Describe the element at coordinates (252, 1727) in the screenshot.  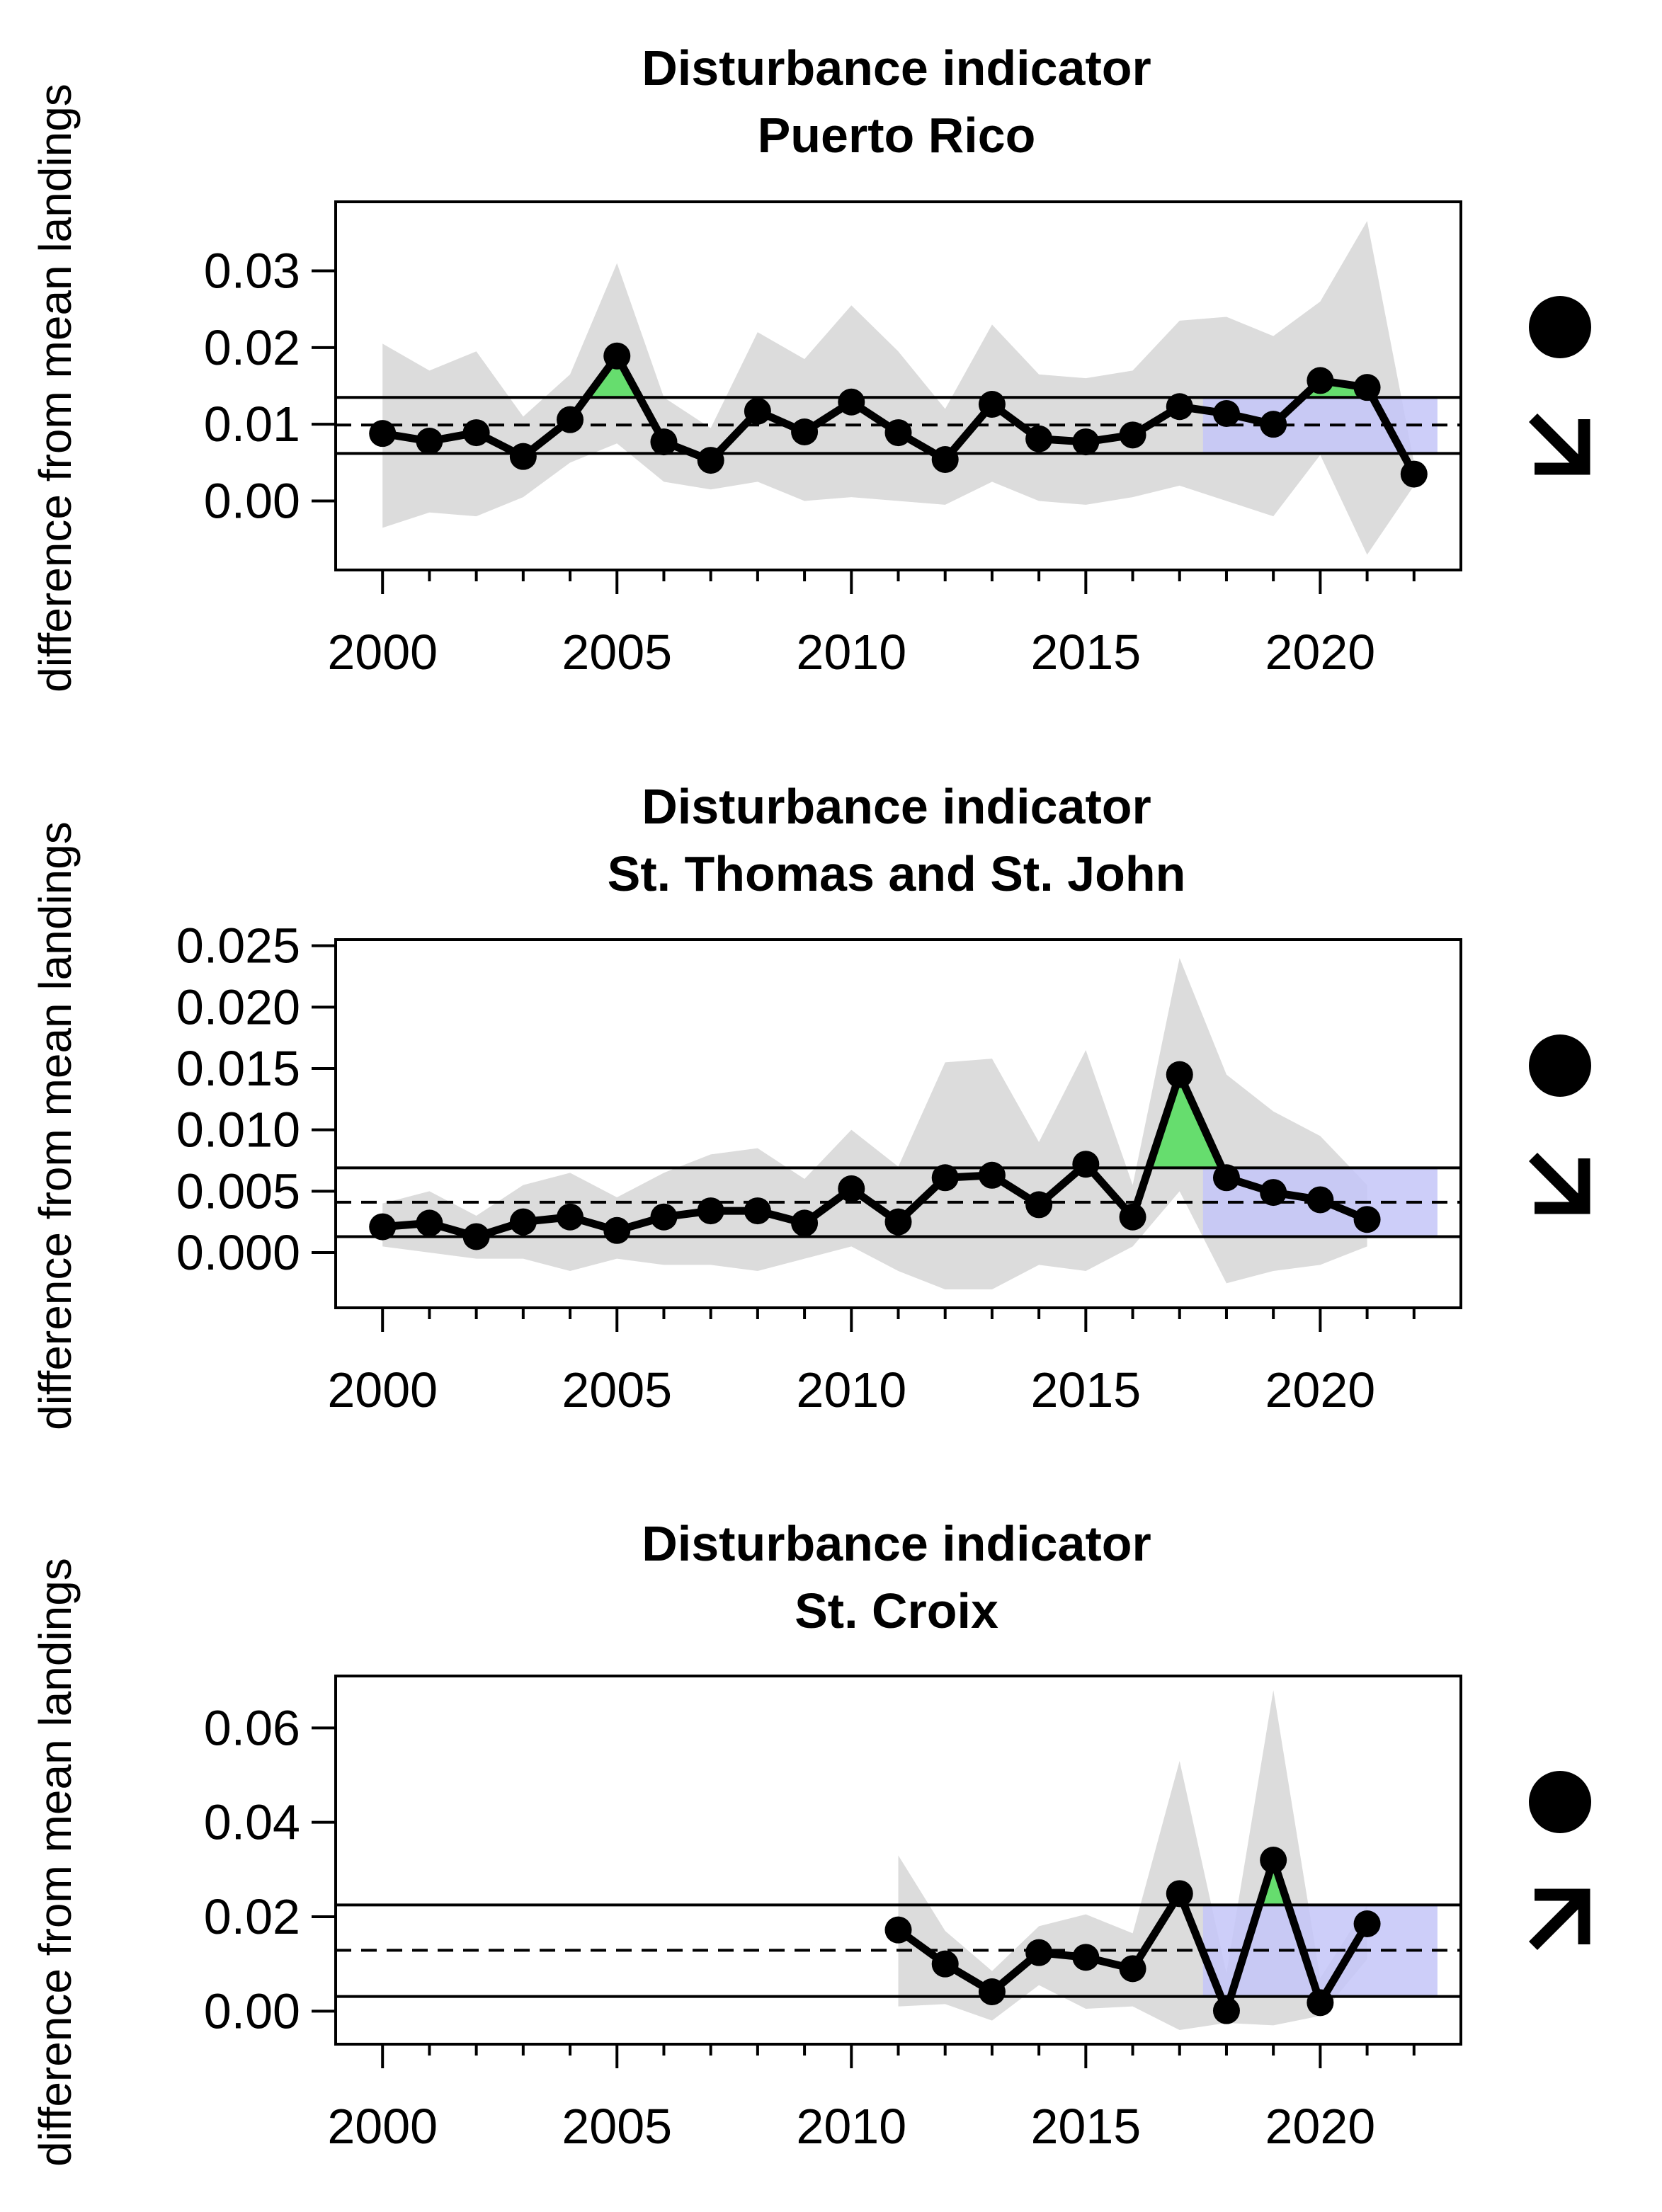
I see `y-tick-label: 0.06` at that location.